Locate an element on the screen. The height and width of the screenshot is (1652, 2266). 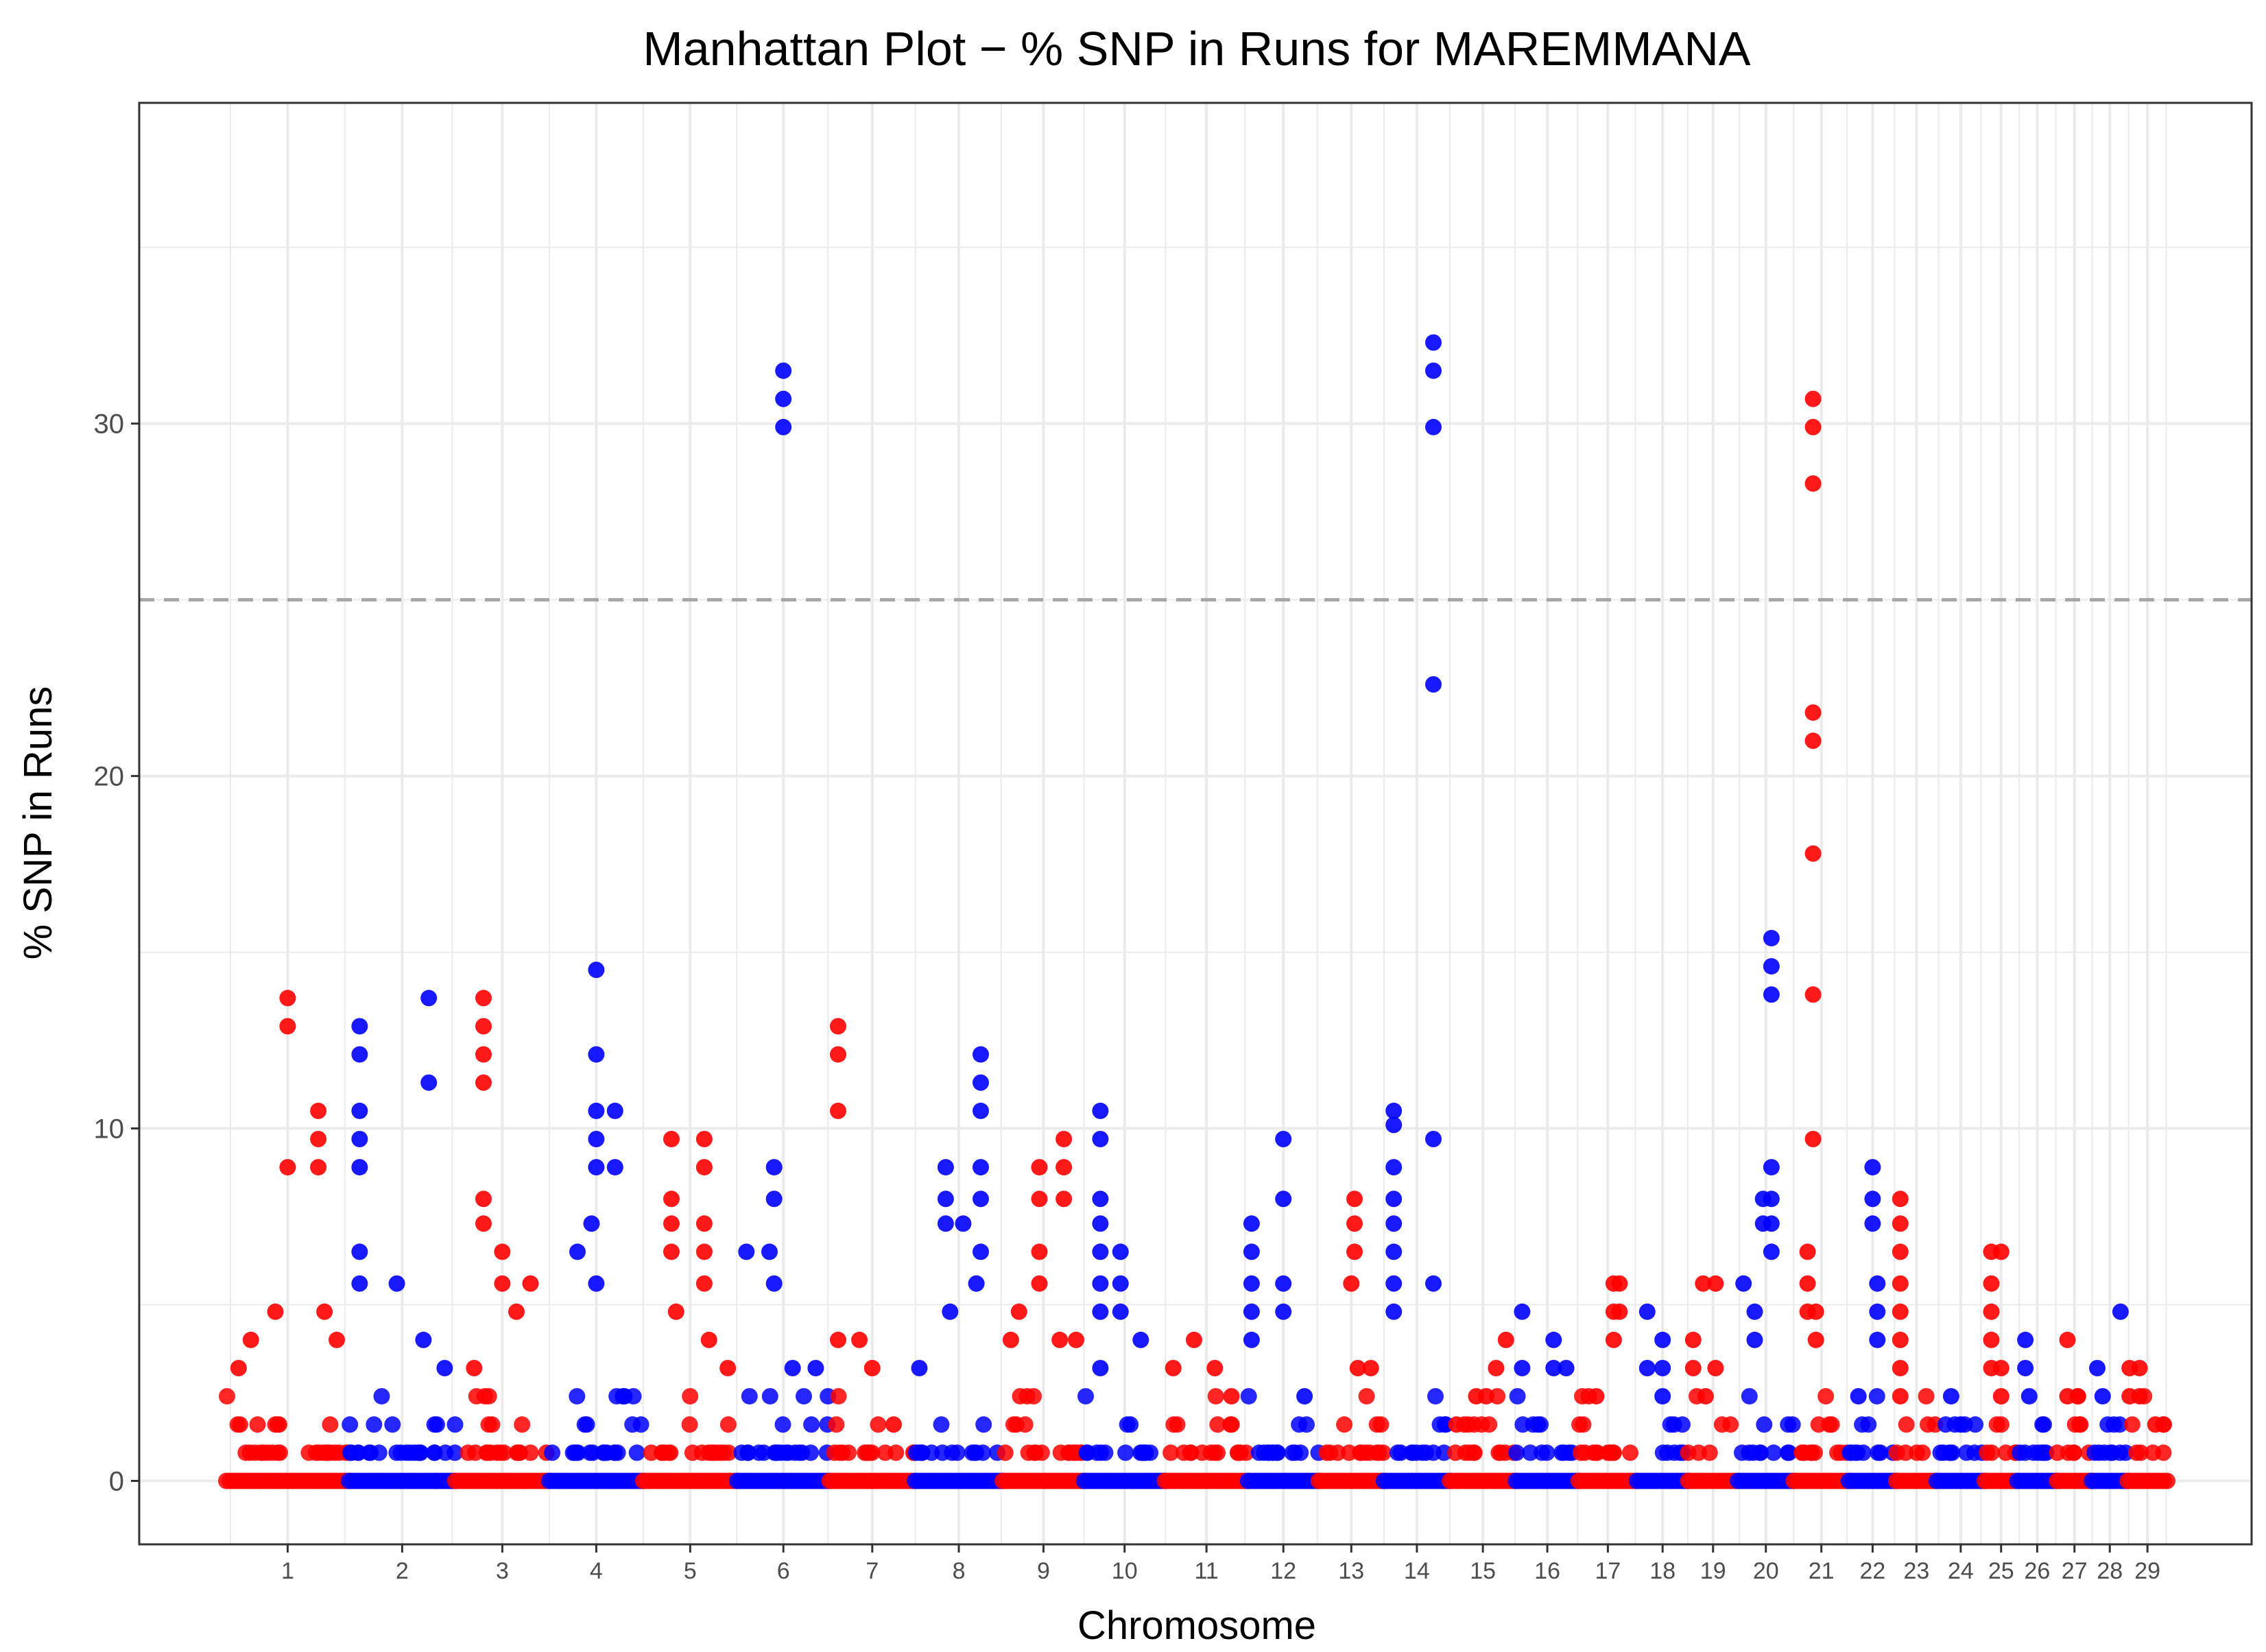
x-tick-label: 28 is located at coordinates (2110, 1571).